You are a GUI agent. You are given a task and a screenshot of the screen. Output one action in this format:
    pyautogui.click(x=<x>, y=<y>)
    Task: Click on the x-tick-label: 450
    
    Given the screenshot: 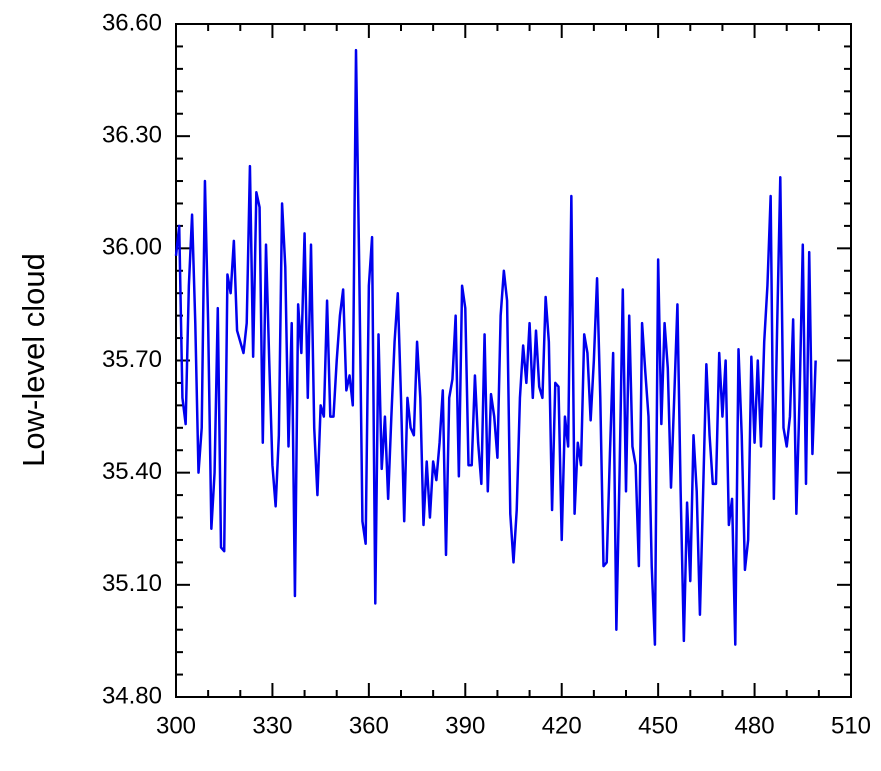 What is the action you would take?
    pyautogui.click(x=658, y=725)
    